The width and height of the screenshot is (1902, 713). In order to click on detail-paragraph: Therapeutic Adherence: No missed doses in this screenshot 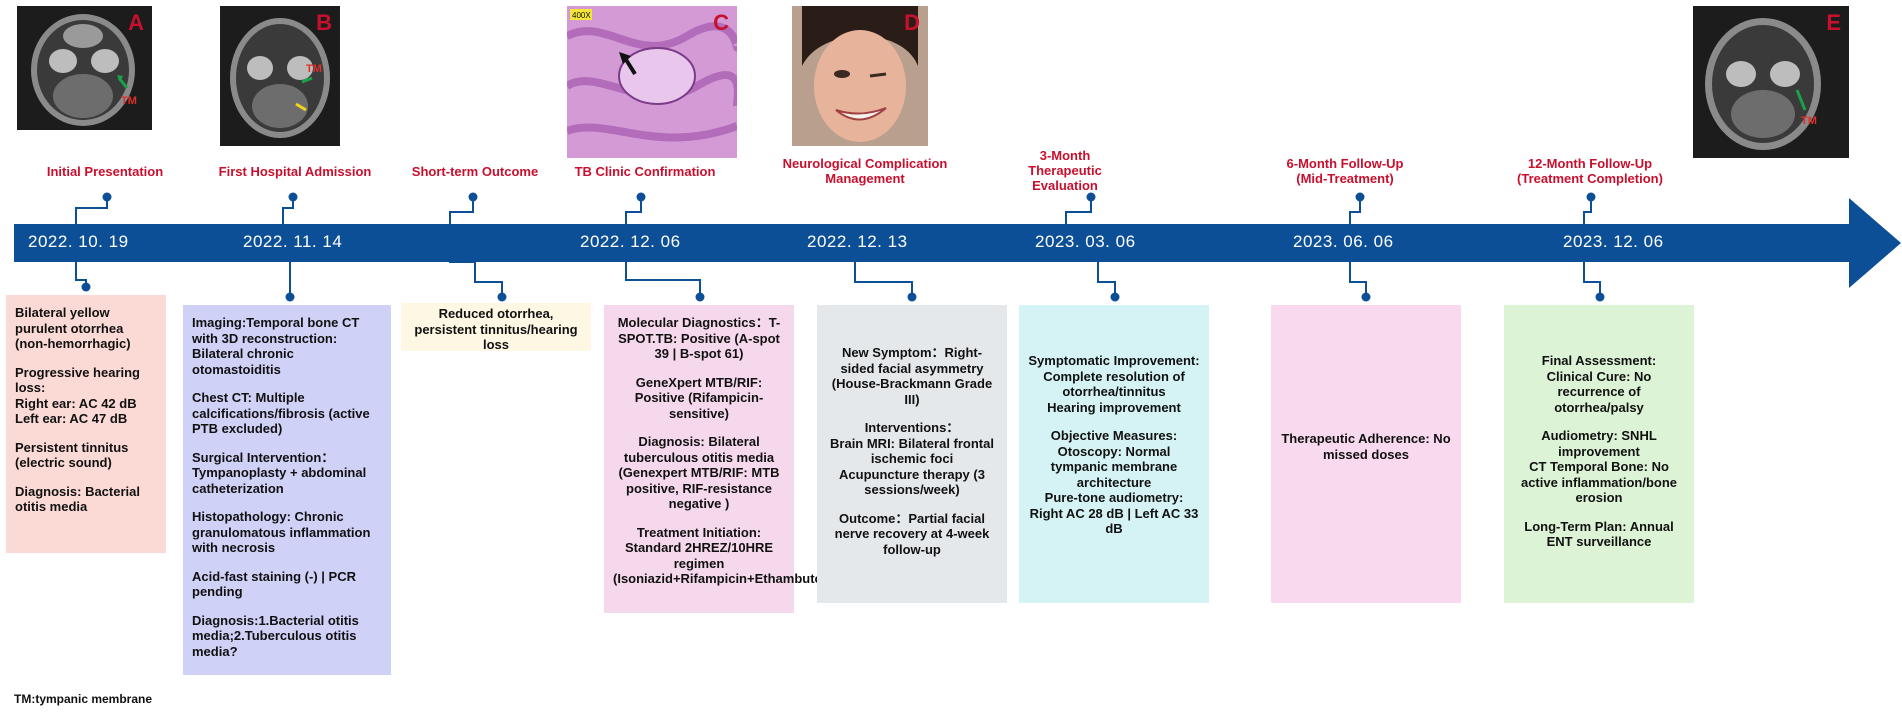, I will do `click(1366, 446)`.